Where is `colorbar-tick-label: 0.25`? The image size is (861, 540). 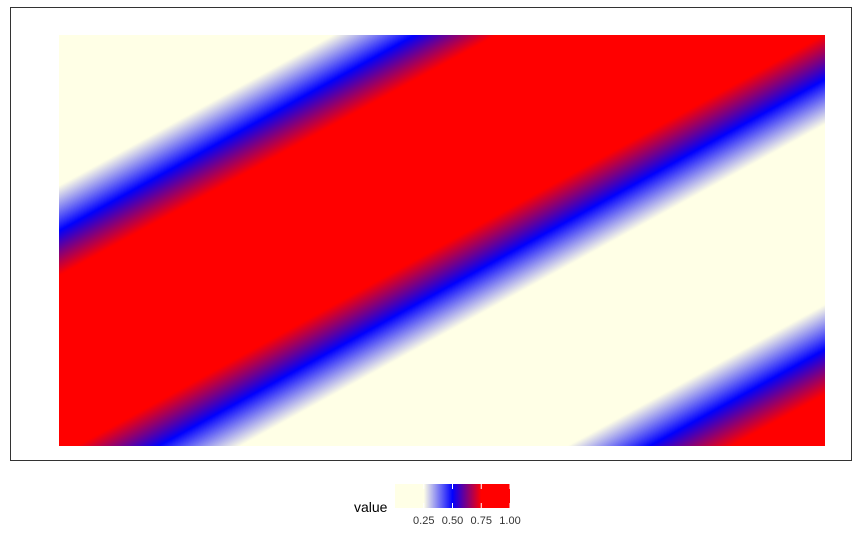 colorbar-tick-label: 0.25 is located at coordinates (423, 521).